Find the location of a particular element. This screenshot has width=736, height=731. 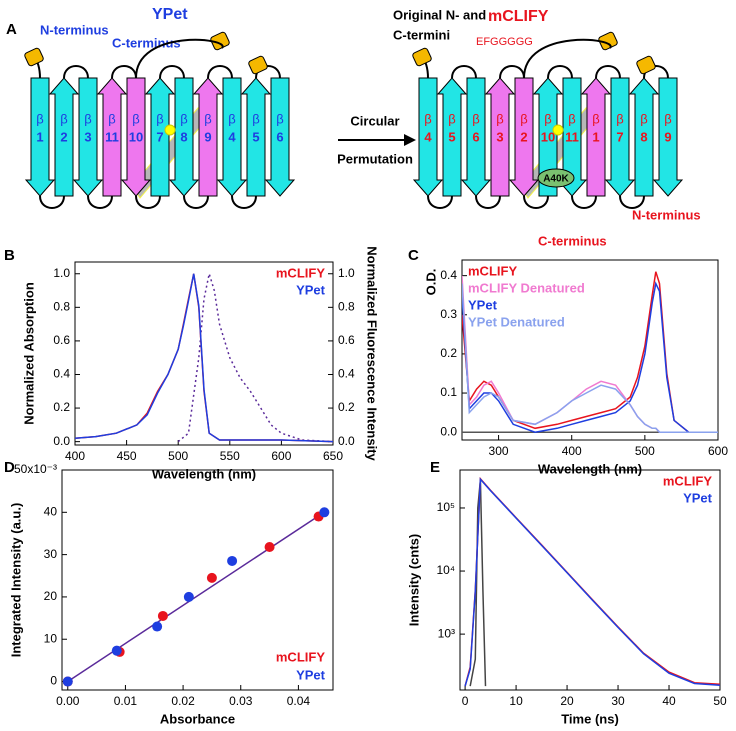

y2-tick-label: 0.8 is located at coordinates (346, 307).